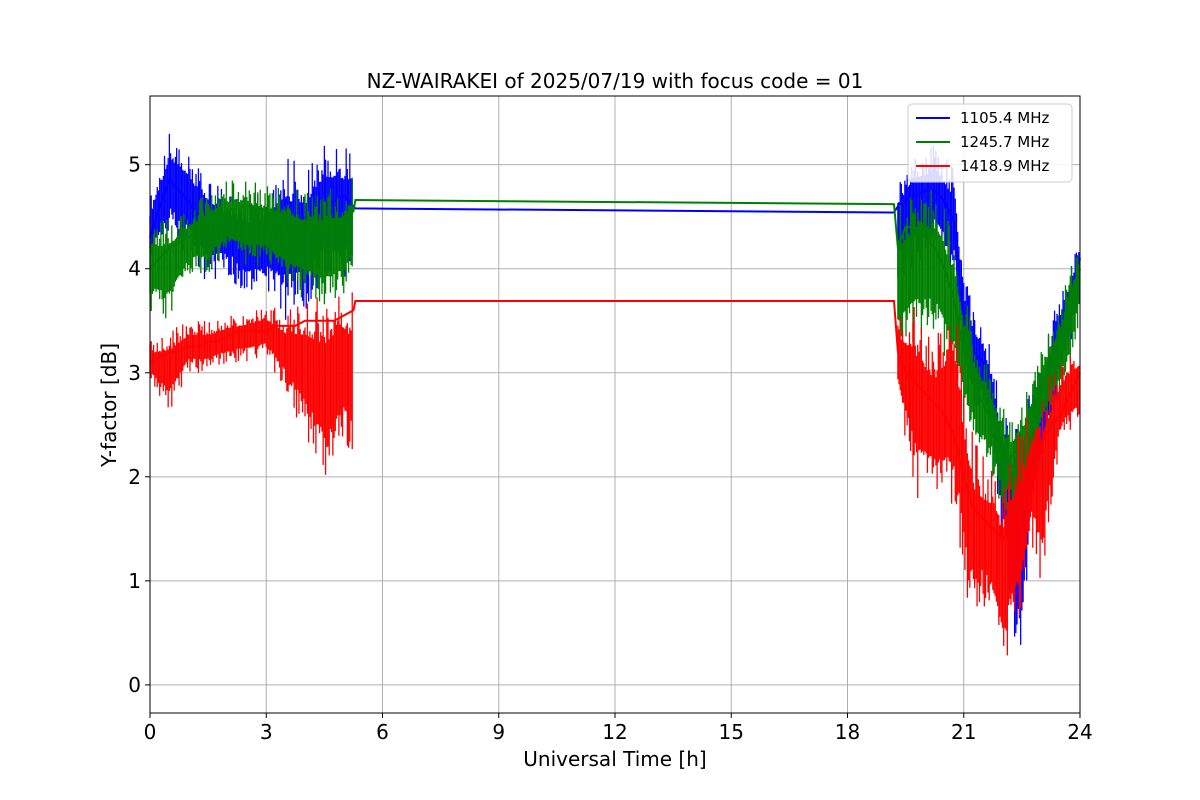 Image resolution: width=1200 pixels, height=800 pixels. I want to click on x-tick-label: 24, so click(1079, 732).